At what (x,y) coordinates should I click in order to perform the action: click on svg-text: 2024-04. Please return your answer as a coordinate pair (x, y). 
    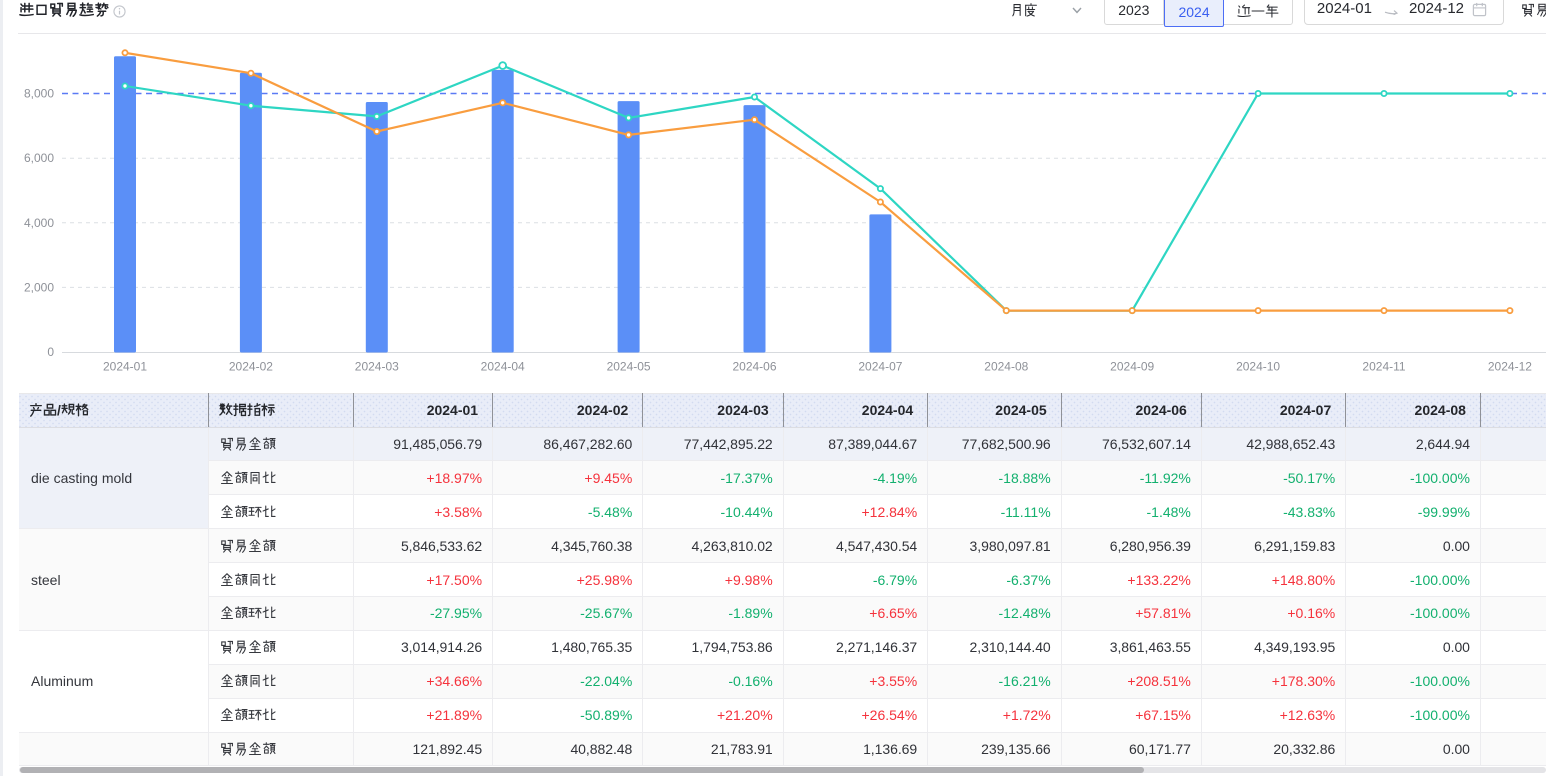
    Looking at the image, I should click on (503, 367).